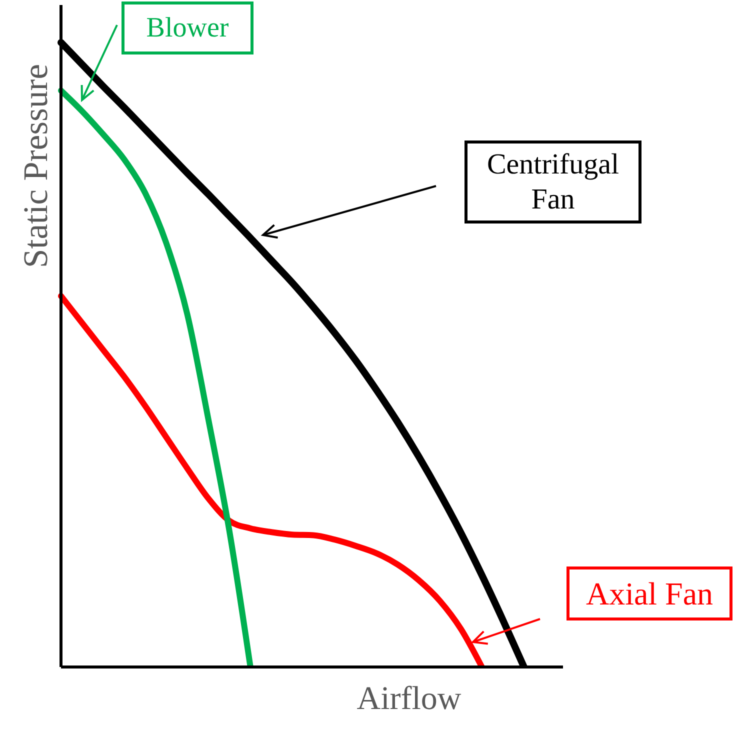 The height and width of the screenshot is (736, 734). What do you see at coordinates (409, 699) in the screenshot?
I see `x-axis-title: Airflow` at bounding box center [409, 699].